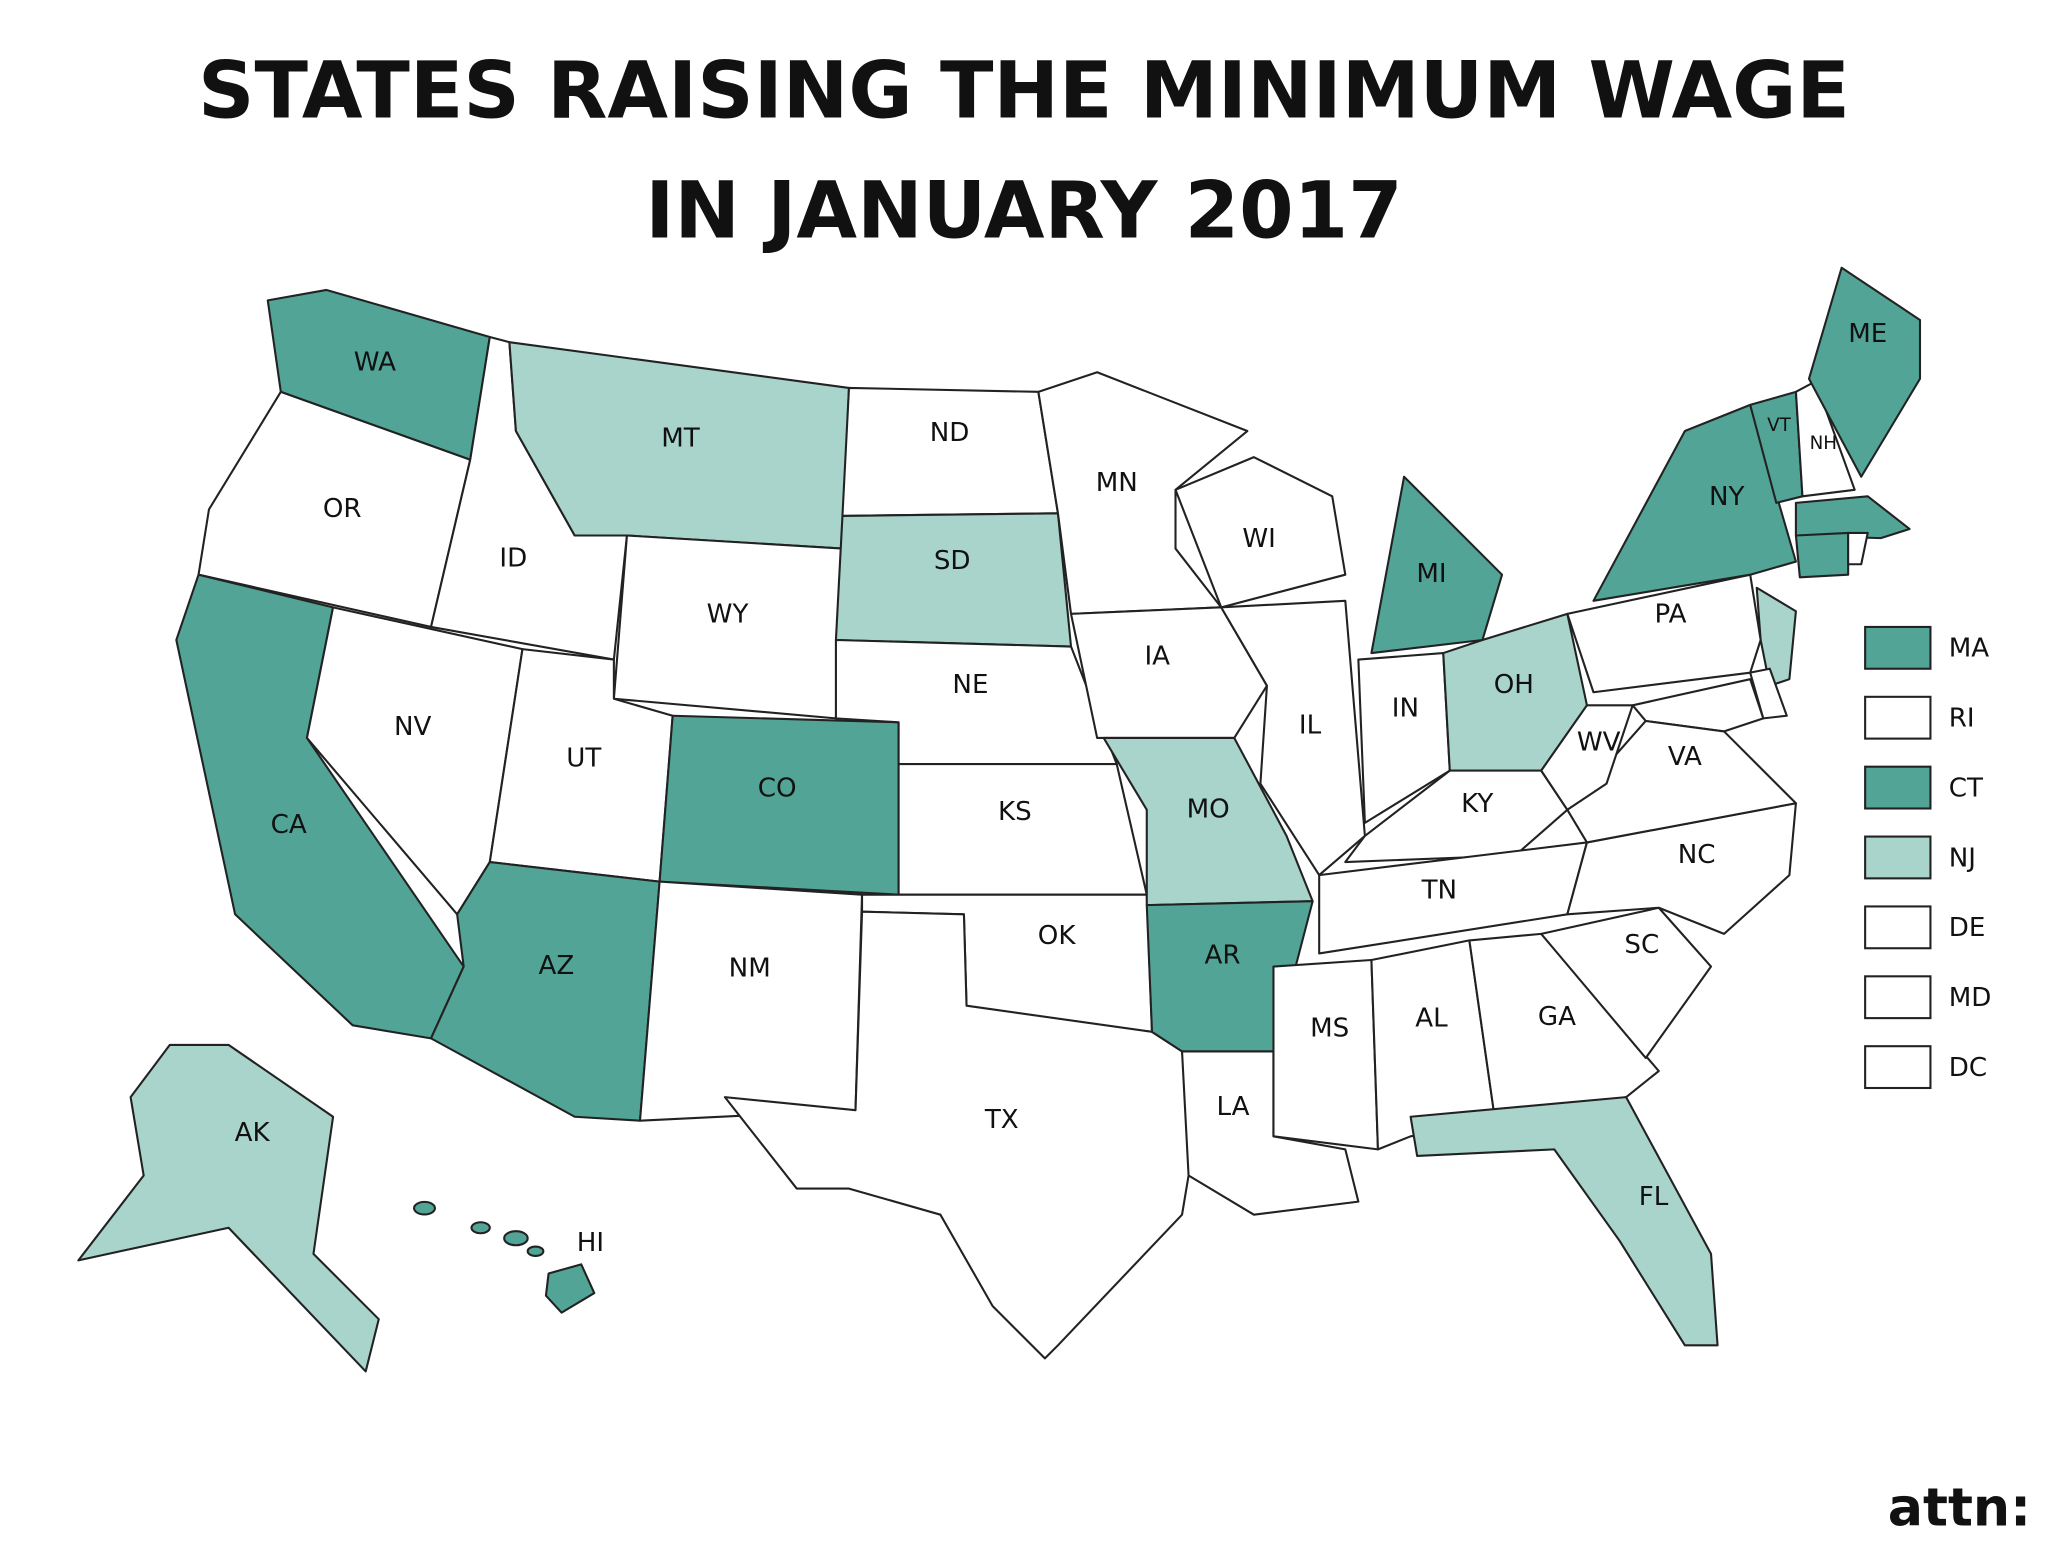 This screenshot has height=1544, width=2048. What do you see at coordinates (1514, 685) in the screenshot?
I see `state-label: OH` at bounding box center [1514, 685].